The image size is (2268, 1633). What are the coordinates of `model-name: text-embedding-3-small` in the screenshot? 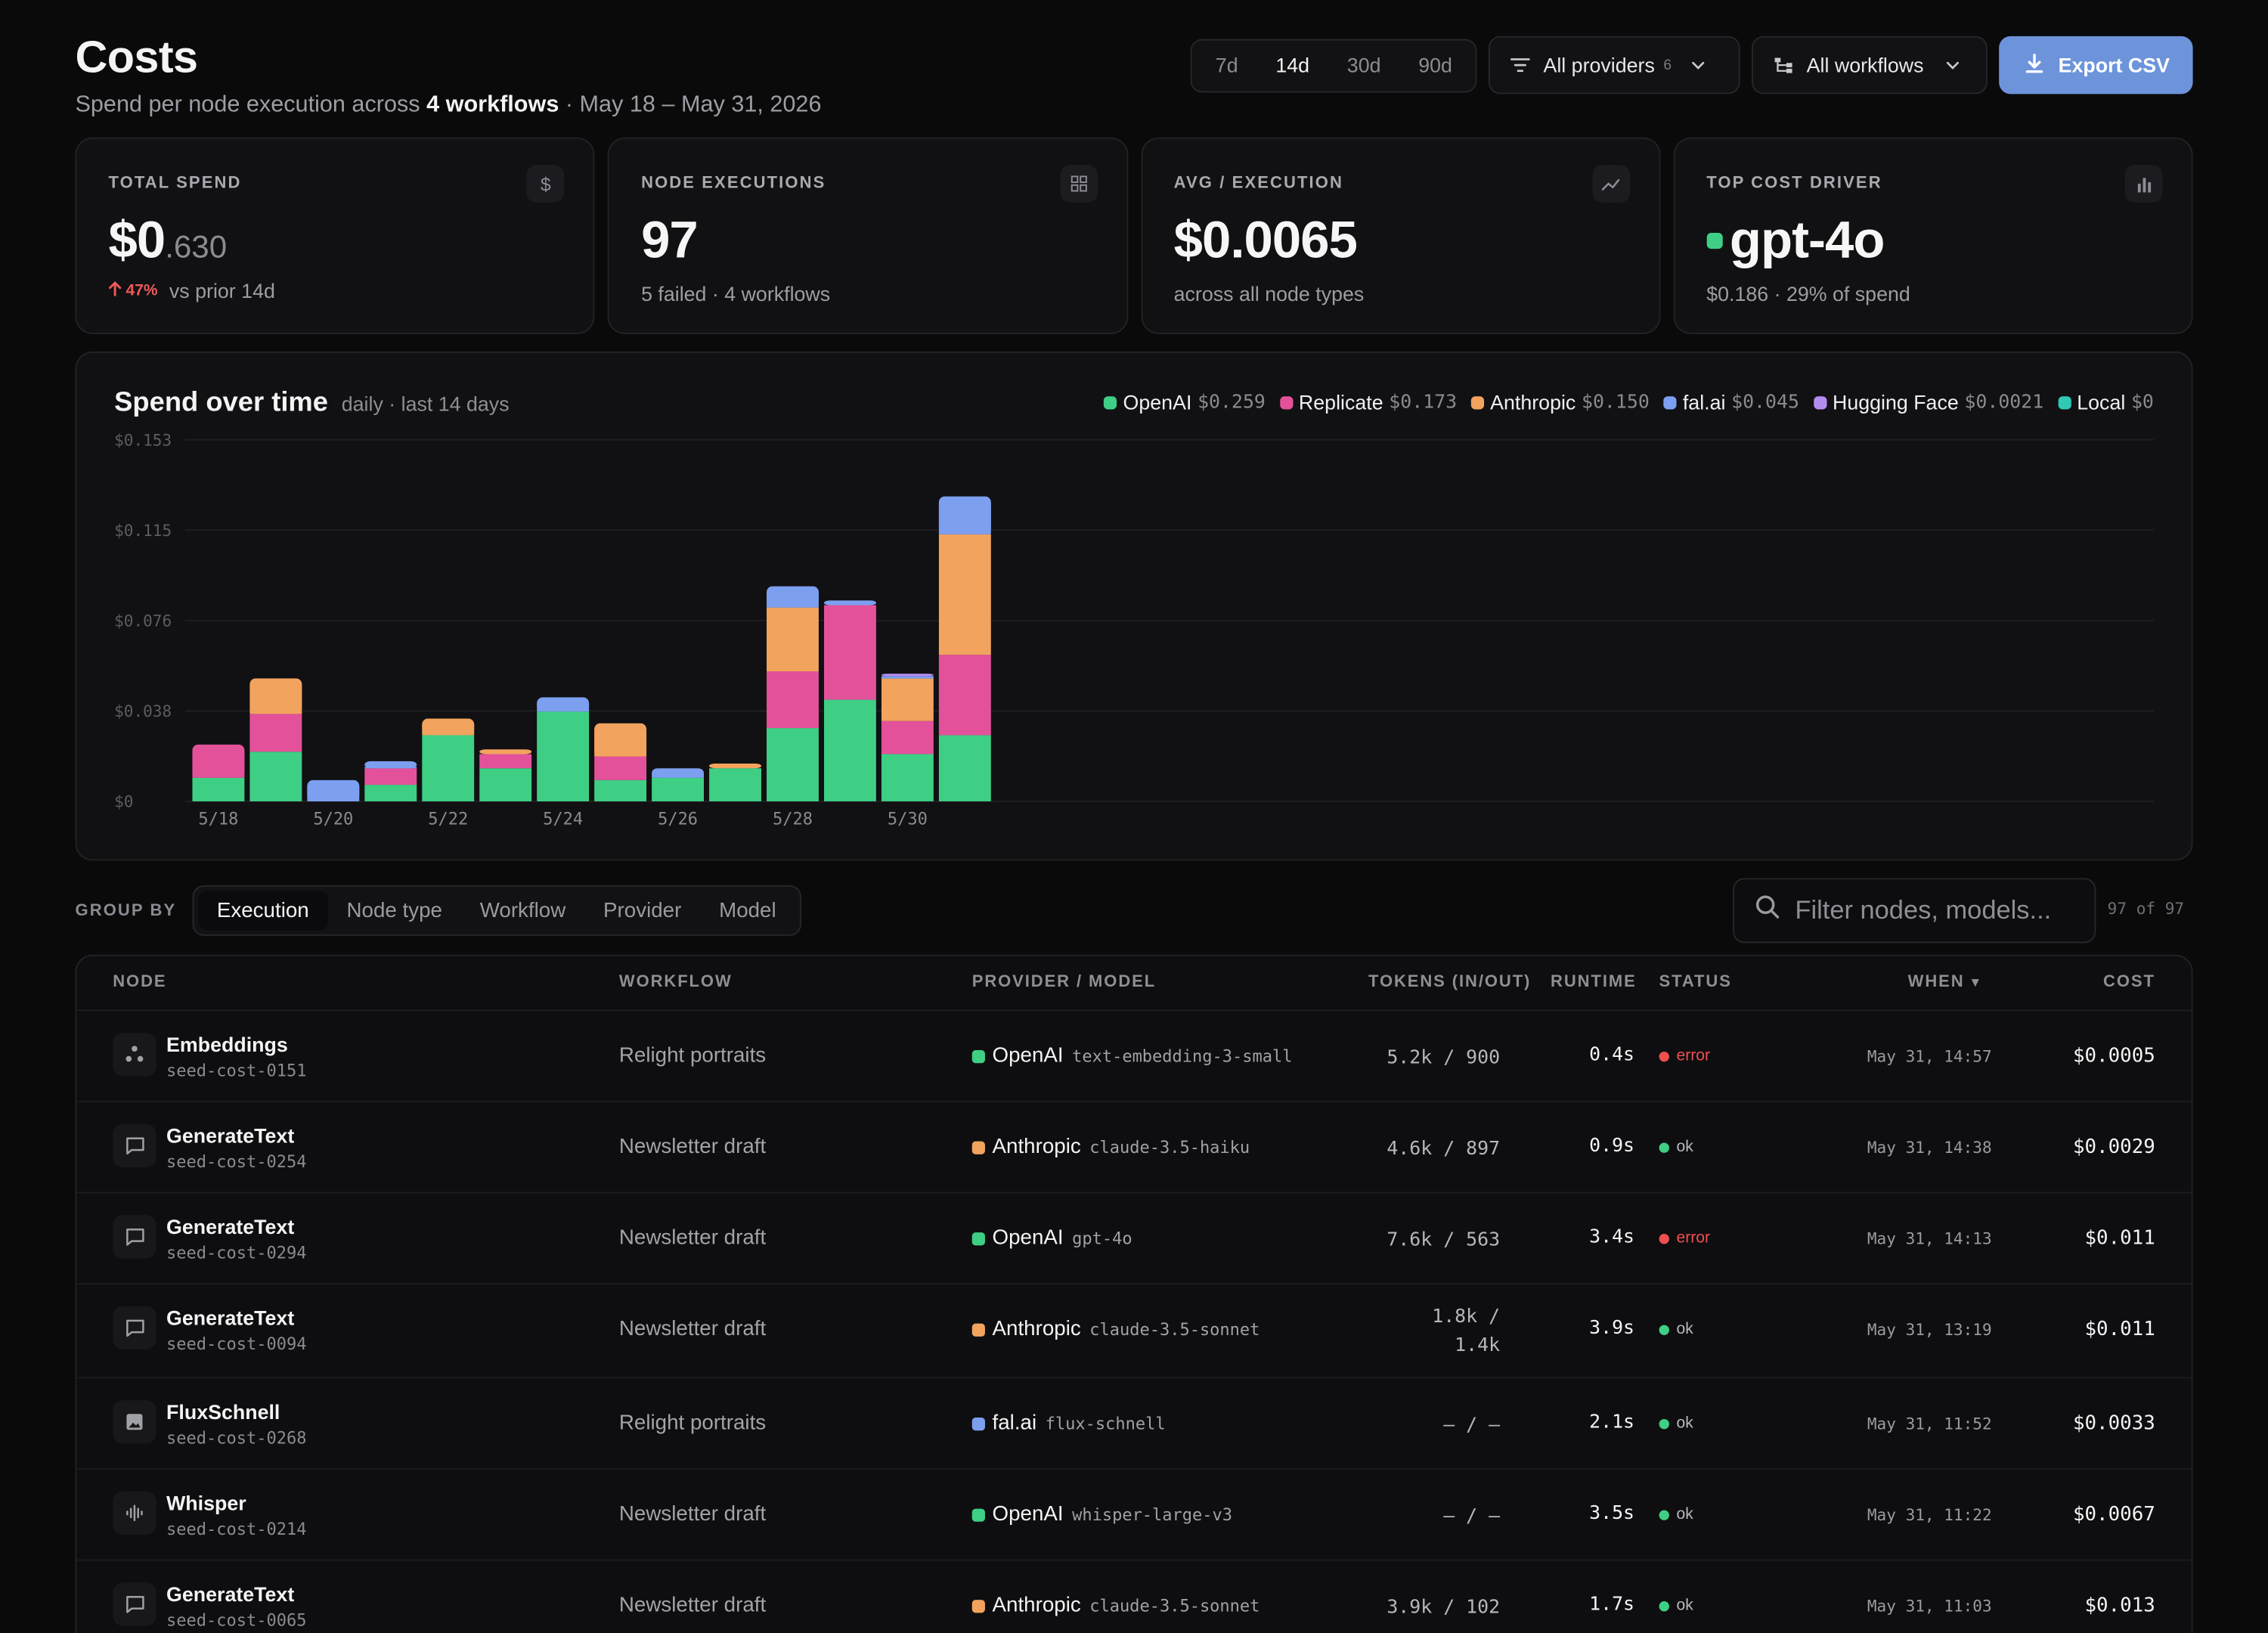 It's located at (1182, 1056).